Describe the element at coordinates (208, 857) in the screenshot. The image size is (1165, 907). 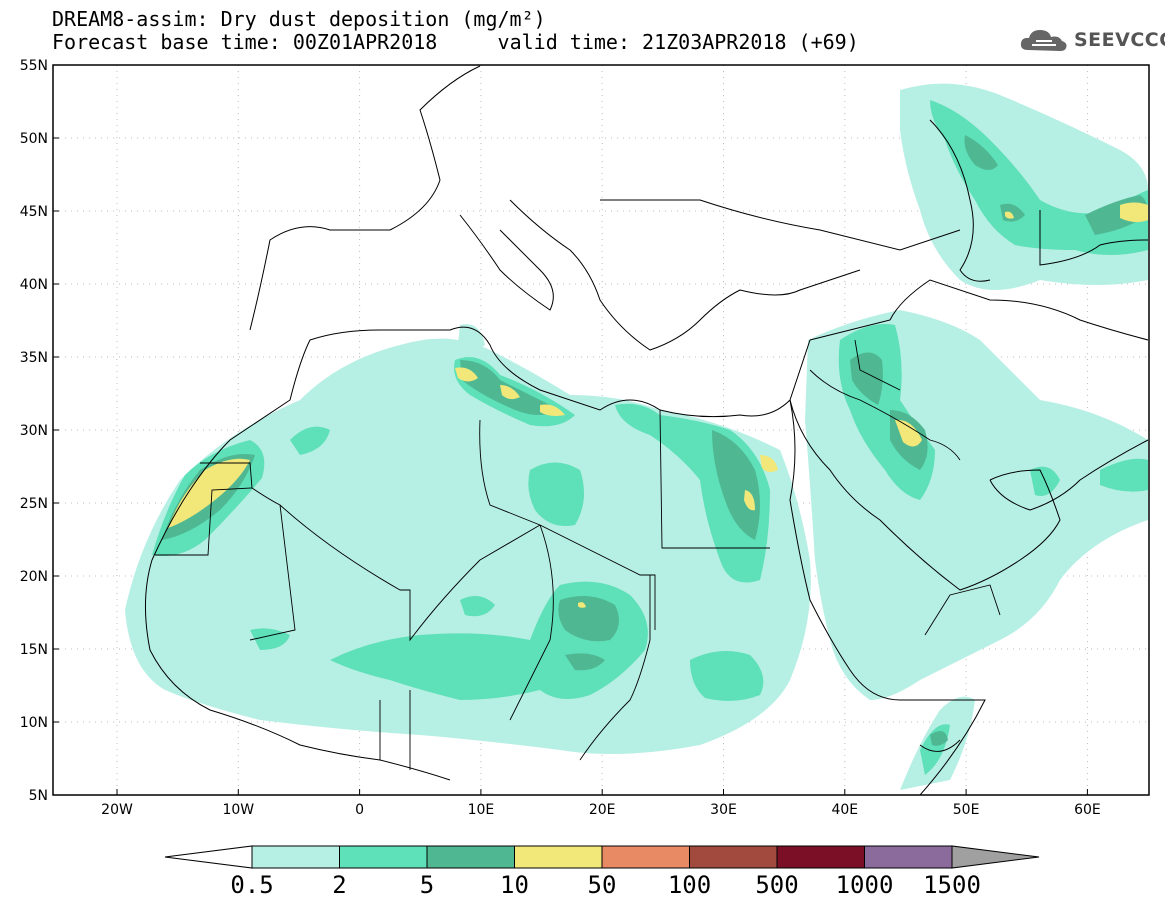
I see `colorbar-low-triangle` at that location.